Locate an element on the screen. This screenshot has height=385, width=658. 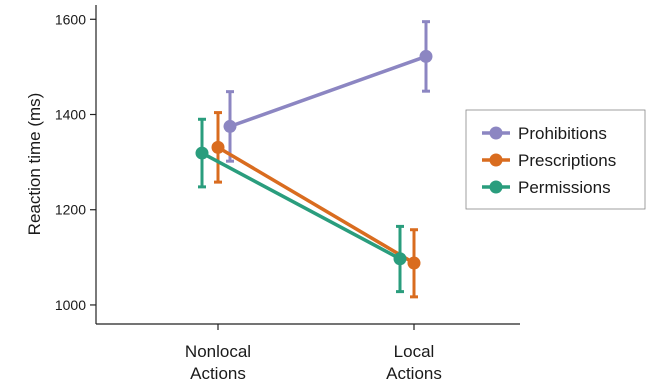
legend: Prohibitions Prescriptions Permissions is located at coordinates (555, 159).